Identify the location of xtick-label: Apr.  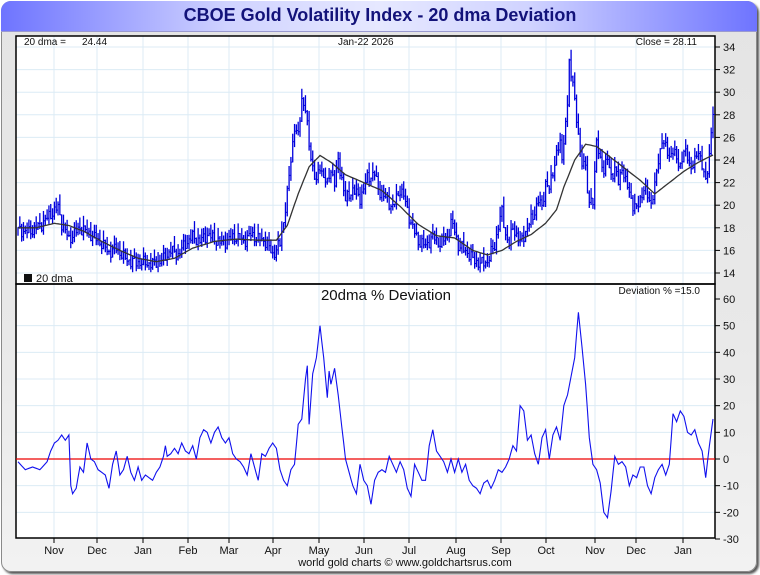
(272, 551).